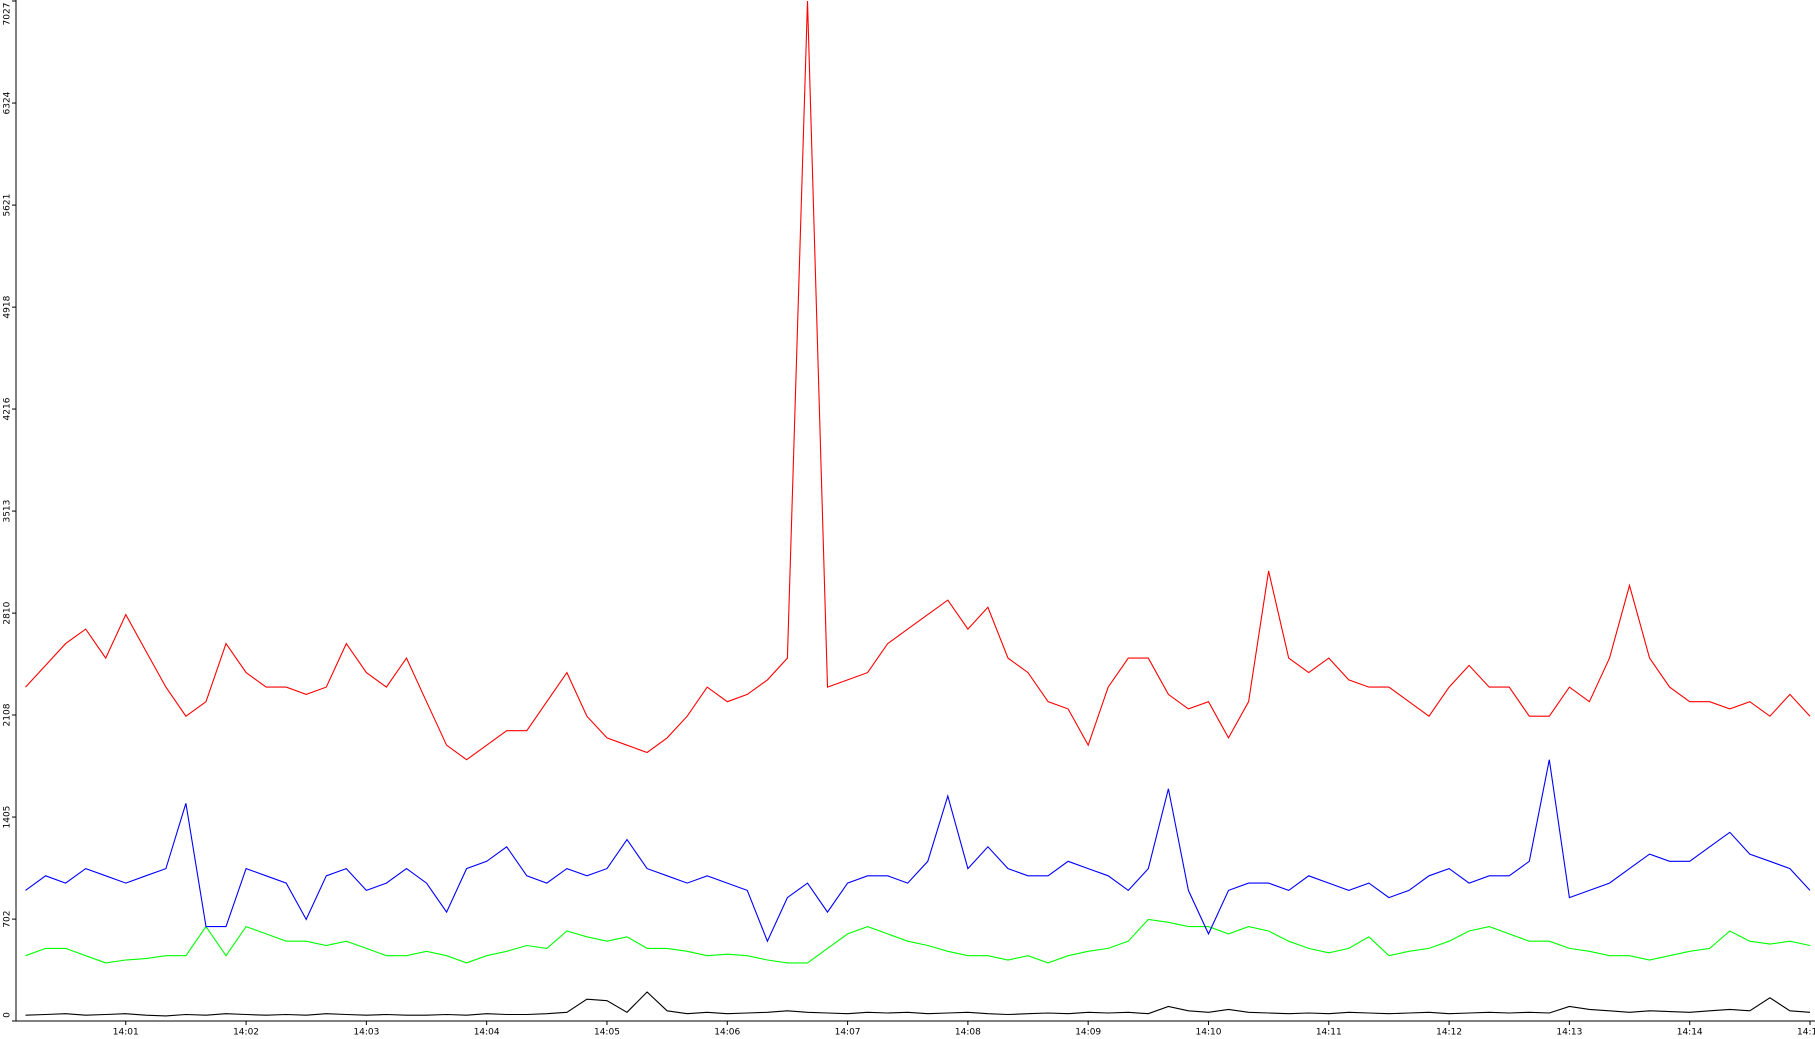 This screenshot has width=1815, height=1039. Describe the element at coordinates (8, 205) in the screenshot. I see `y-tick-label: 5621` at that location.